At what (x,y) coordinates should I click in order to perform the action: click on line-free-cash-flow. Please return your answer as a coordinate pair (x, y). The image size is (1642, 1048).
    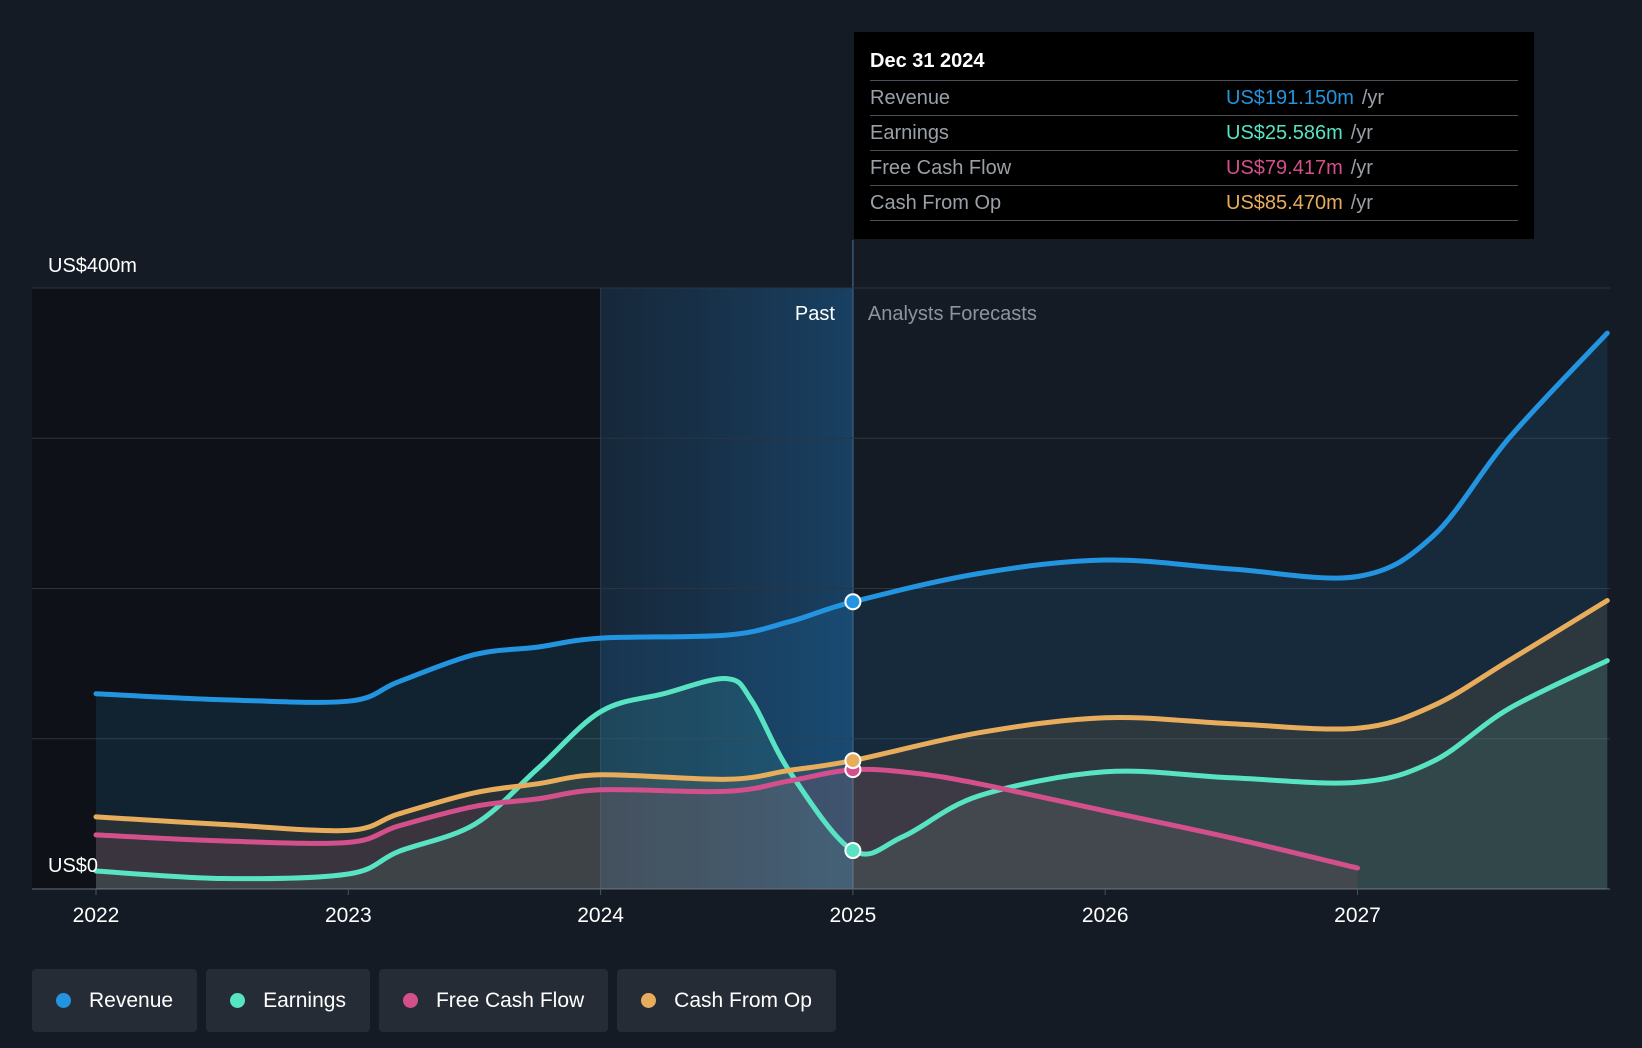
    Looking at the image, I should click on (726, 818).